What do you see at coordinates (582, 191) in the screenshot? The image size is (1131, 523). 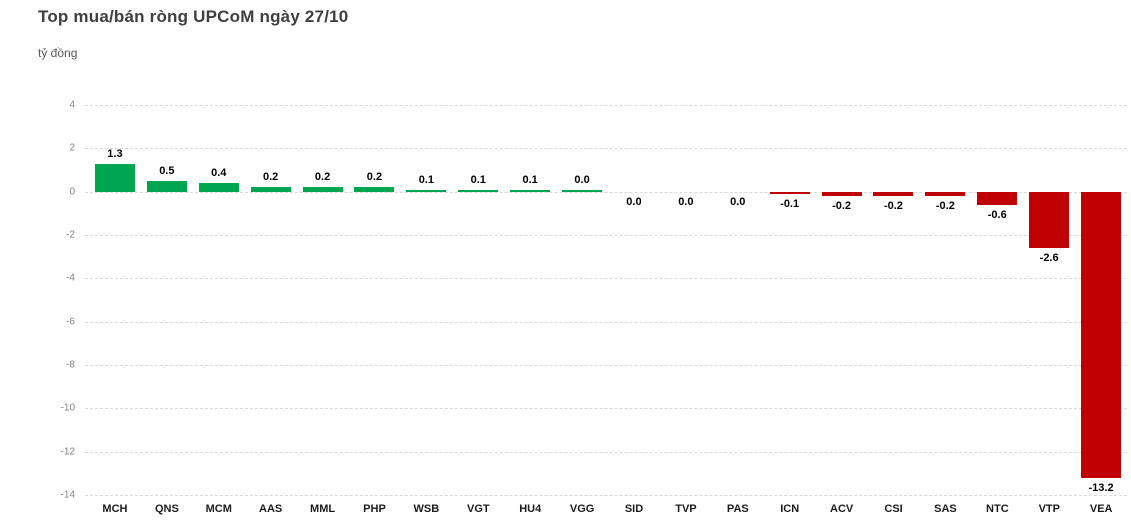 I see `bar-vgg` at bounding box center [582, 191].